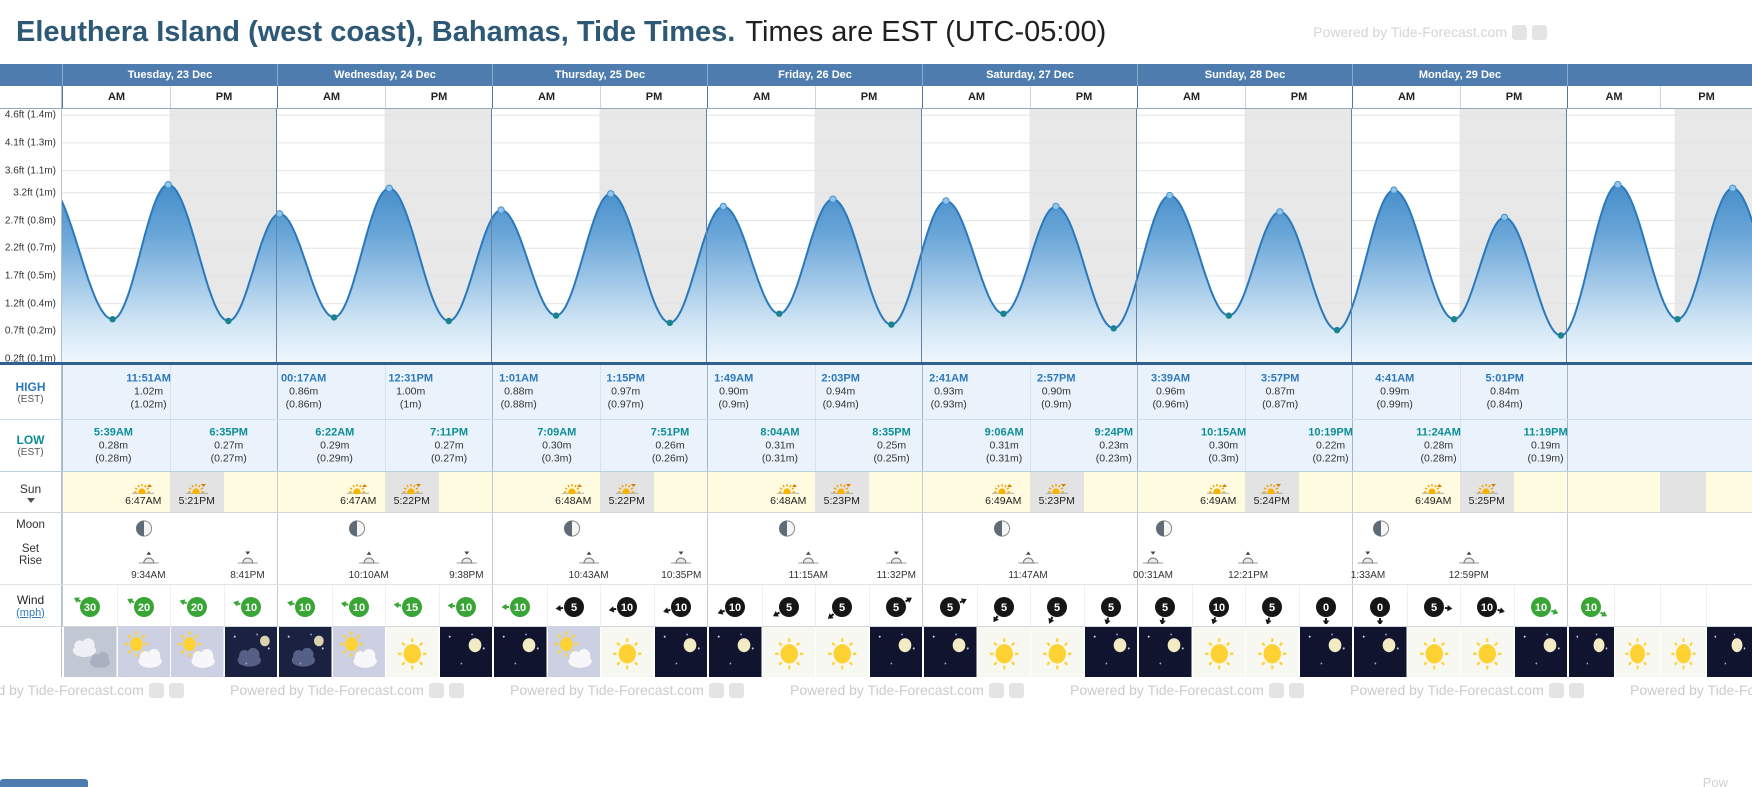  I want to click on tide-height-alt: (0.31m), so click(1004, 458).